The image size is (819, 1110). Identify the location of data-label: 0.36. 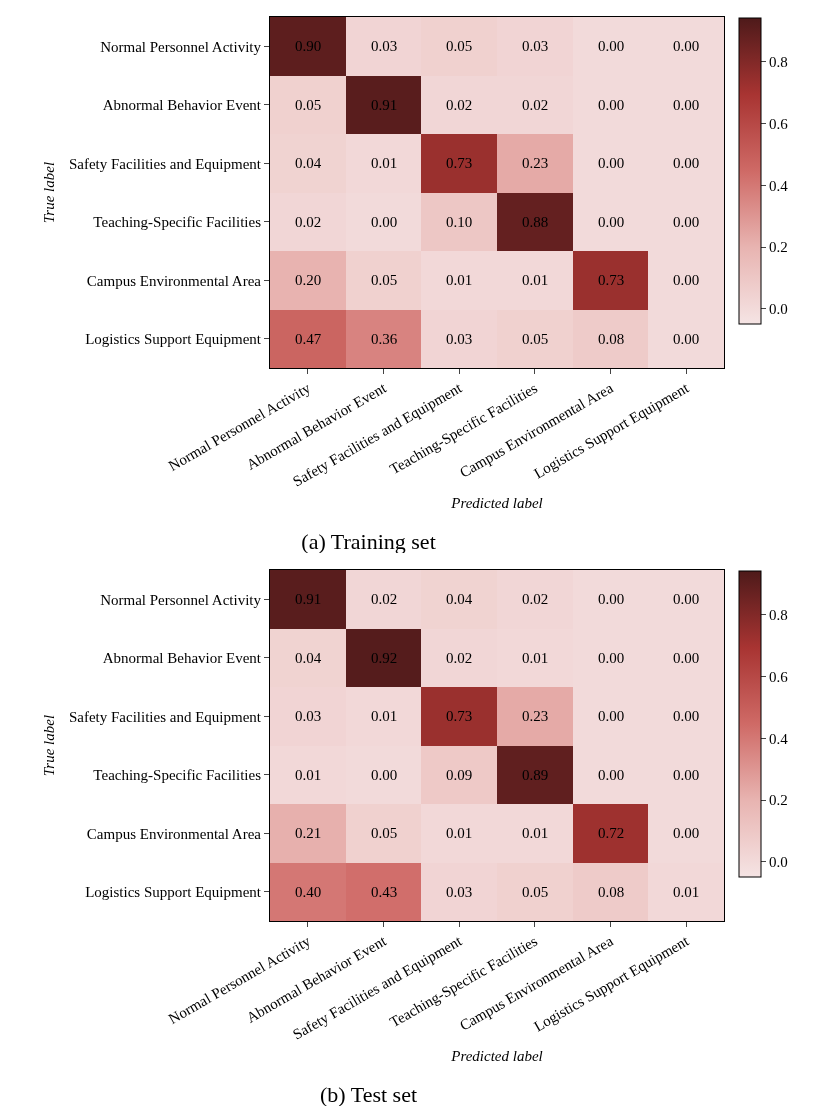
(384, 339).